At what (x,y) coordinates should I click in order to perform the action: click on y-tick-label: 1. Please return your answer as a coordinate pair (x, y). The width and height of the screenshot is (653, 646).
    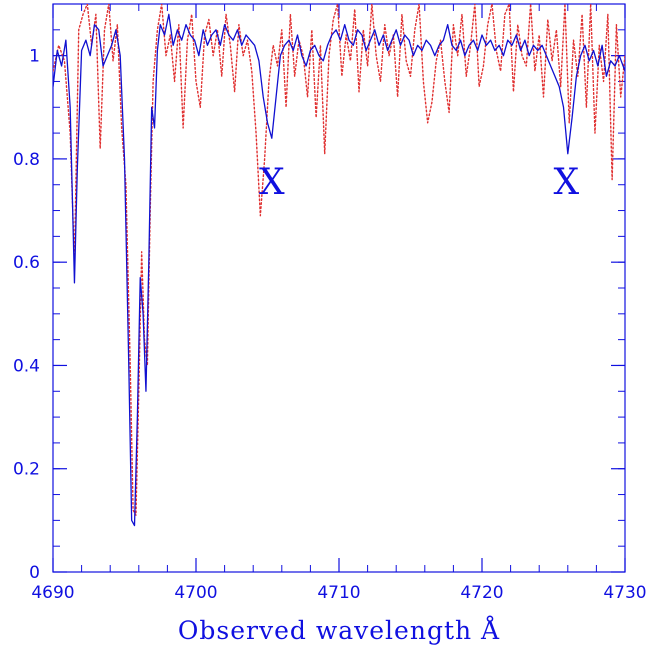
    Looking at the image, I should click on (34, 57).